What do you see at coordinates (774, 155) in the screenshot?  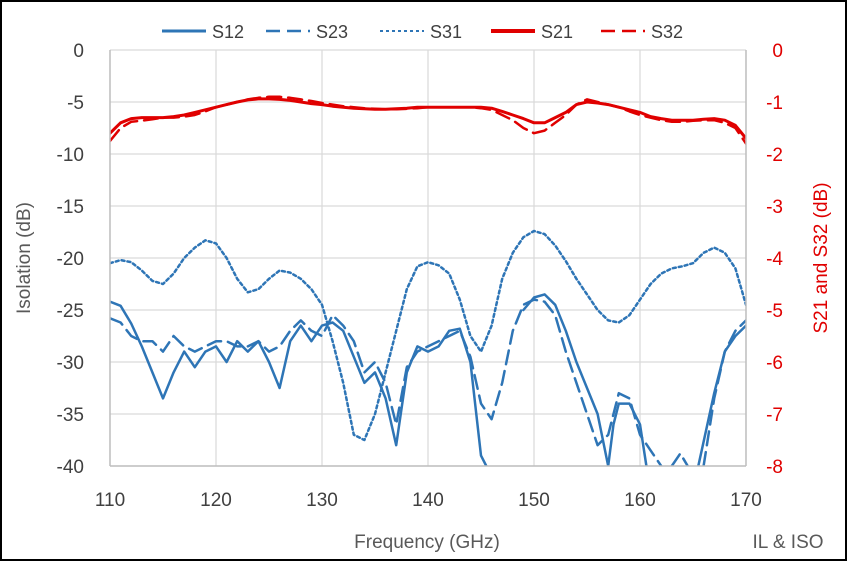 I see `y-right-tick-label: -2` at bounding box center [774, 155].